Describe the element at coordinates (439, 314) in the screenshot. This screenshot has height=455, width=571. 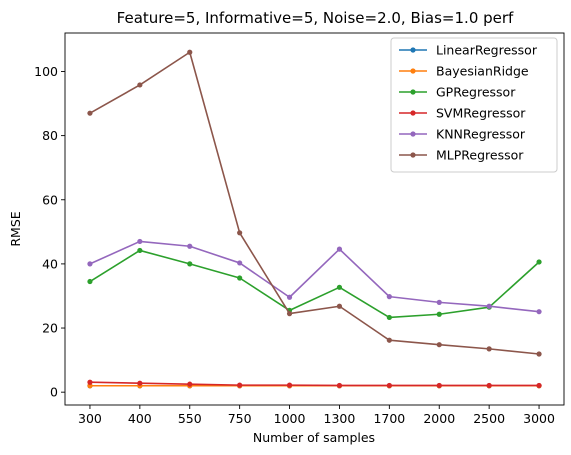
I see `data-point-GPRegressor-2000` at that location.